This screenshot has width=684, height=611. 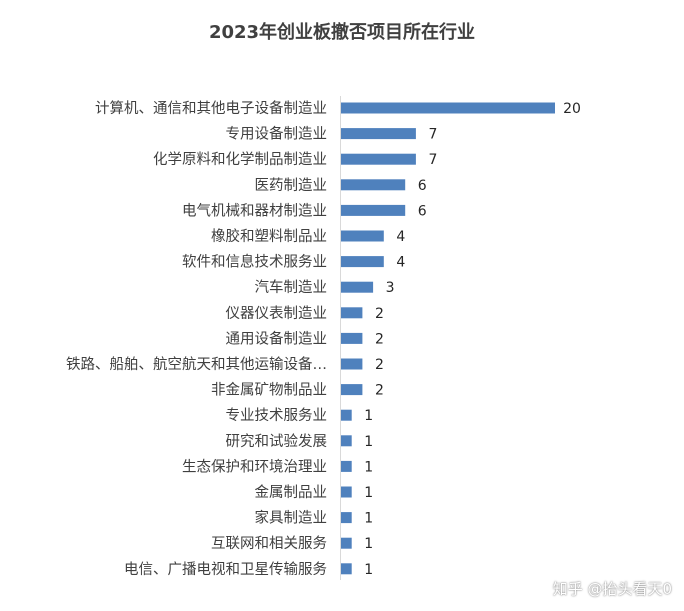 I want to click on category-label: 电气机械和器材制造业, so click(x=254, y=210).